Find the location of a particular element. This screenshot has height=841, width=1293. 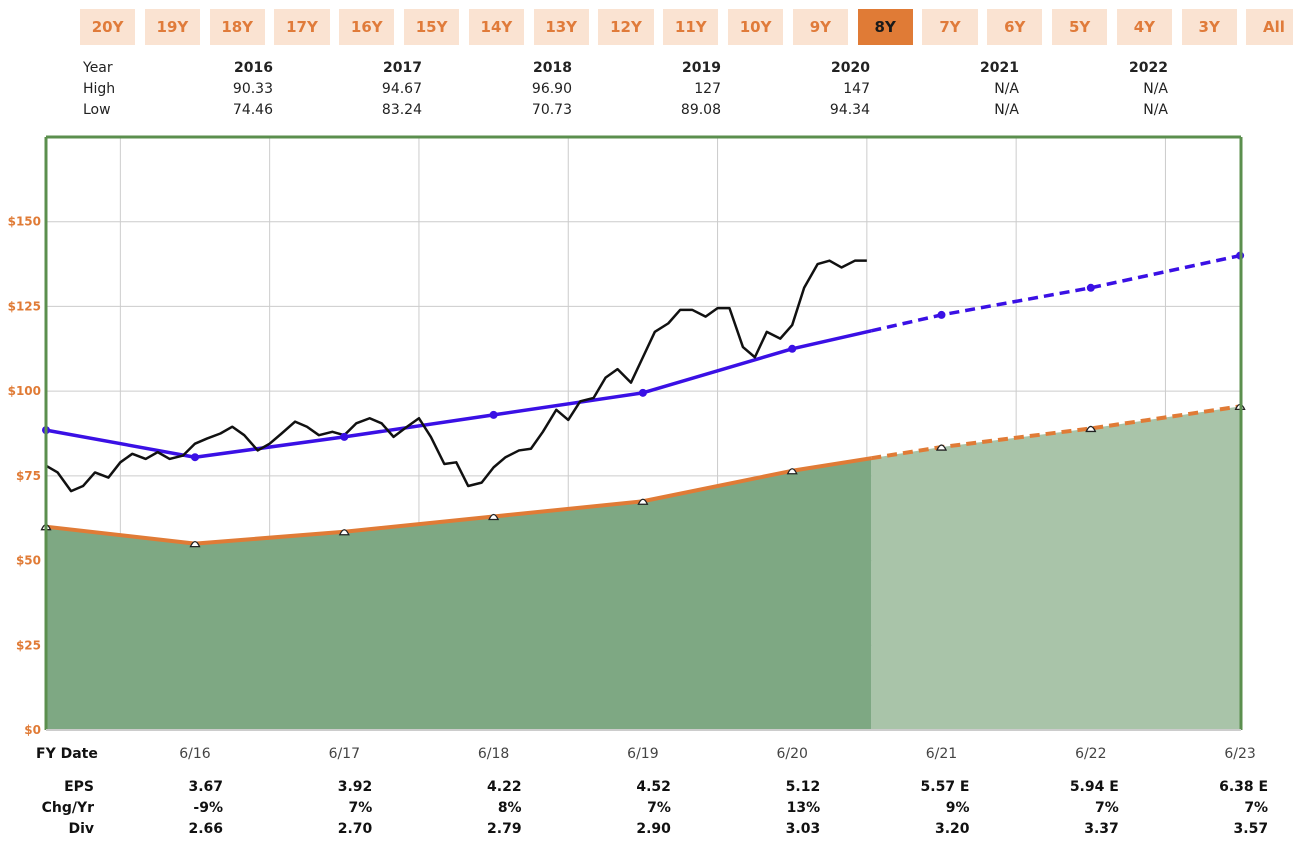

year-table-low-cell: 70.73 is located at coordinates (551, 110).